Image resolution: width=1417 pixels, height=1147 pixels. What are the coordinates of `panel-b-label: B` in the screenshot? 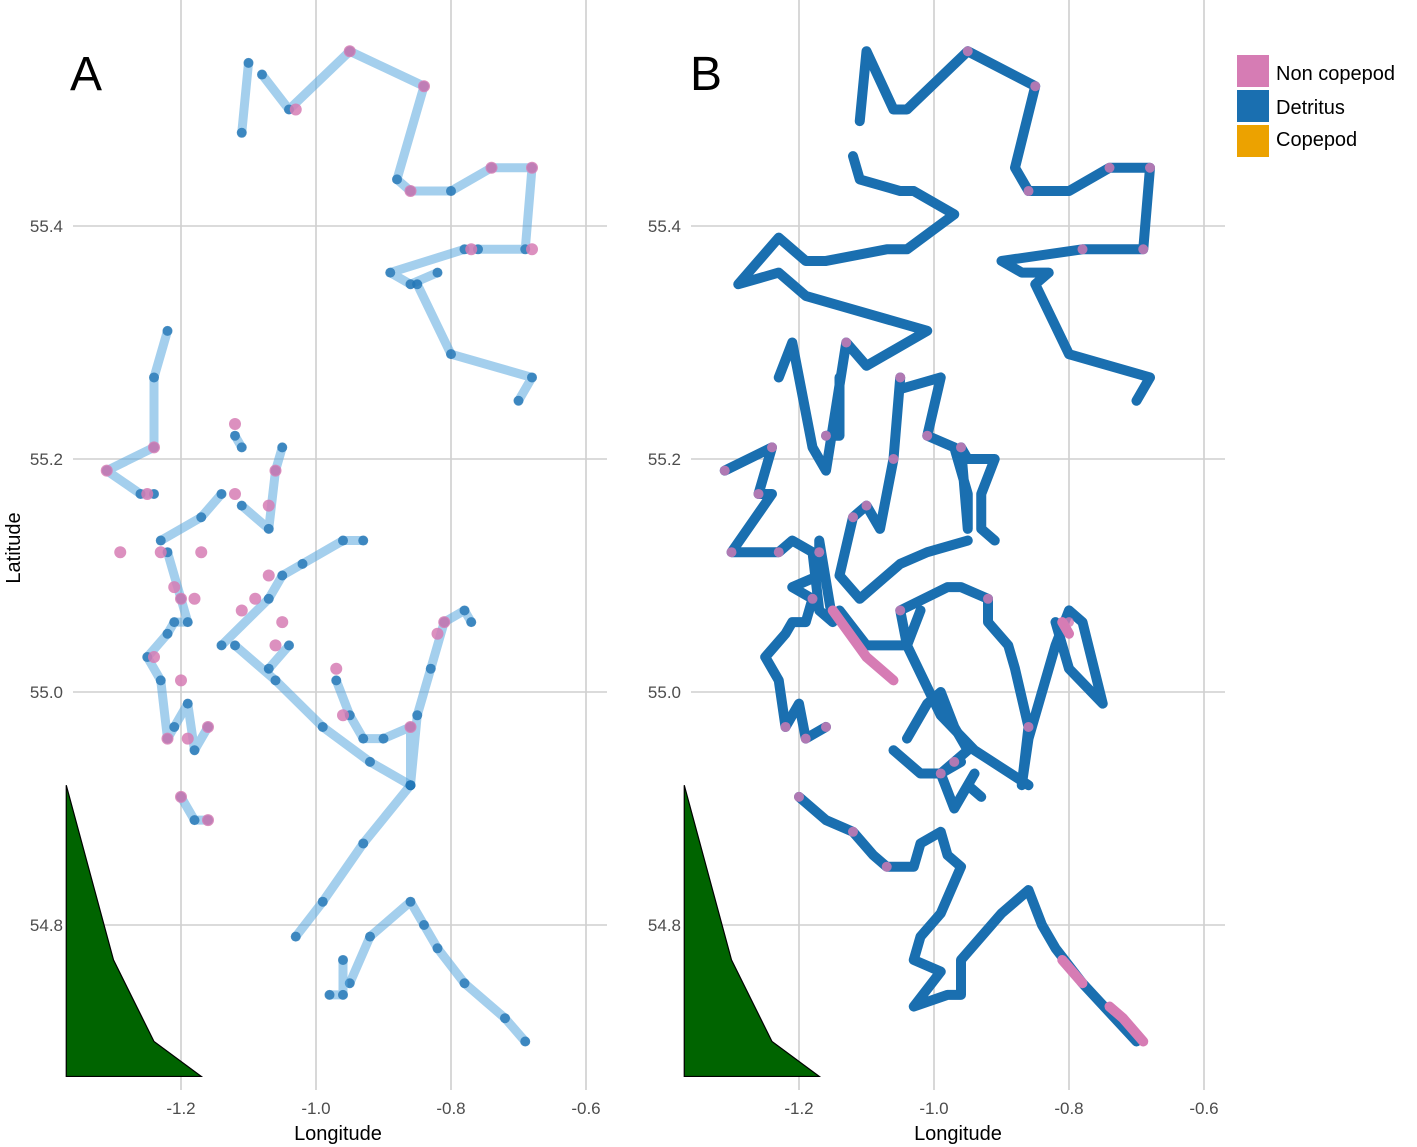 It's located at (706, 74).